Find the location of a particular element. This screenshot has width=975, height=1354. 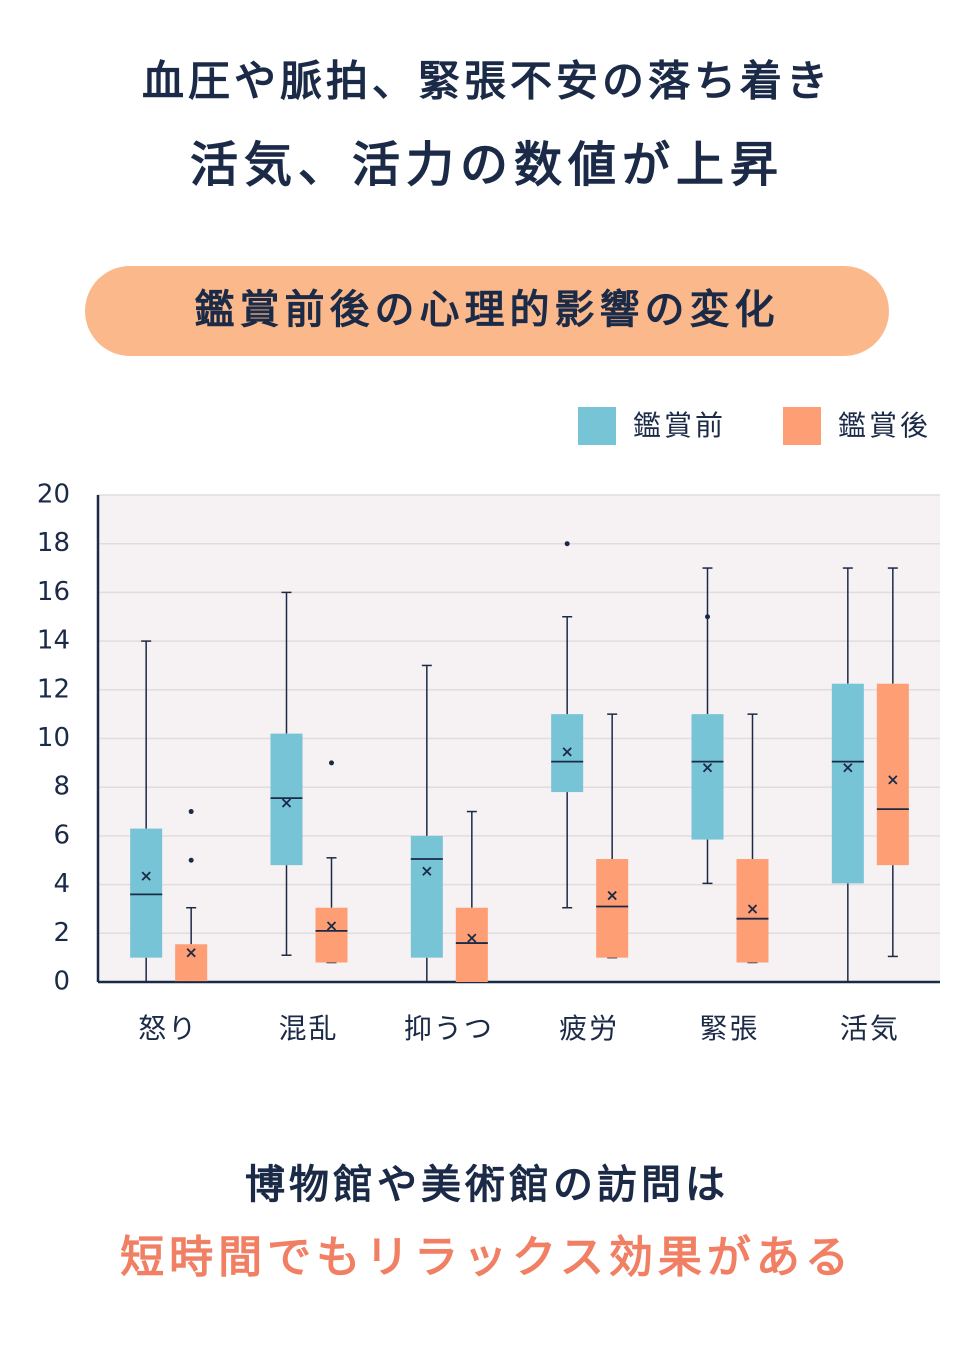

y-tick-label: 20 is located at coordinates (53, 495).